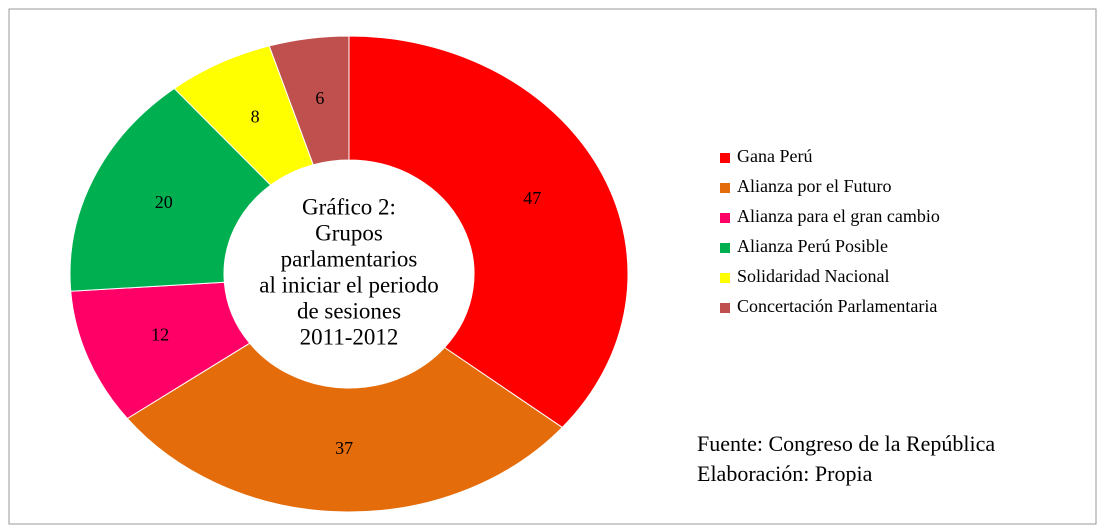 This screenshot has width=1105, height=532. What do you see at coordinates (813, 276) in the screenshot?
I see `legend-label: Solidaridad Nacional` at bounding box center [813, 276].